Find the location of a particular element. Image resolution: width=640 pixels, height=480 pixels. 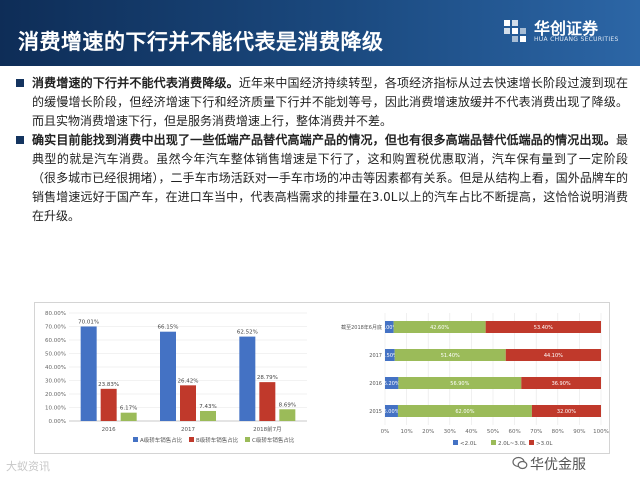

chart1-y-tick-label: 30.00% is located at coordinates (55, 382).